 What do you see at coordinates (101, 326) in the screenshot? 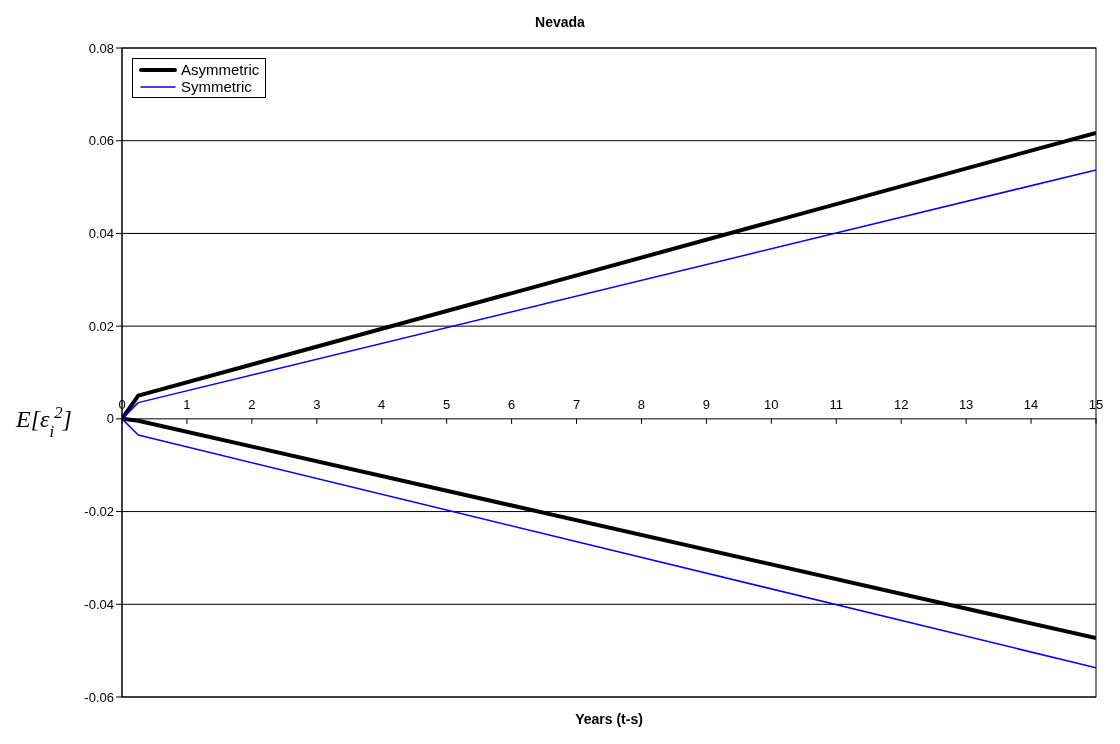
I see `y-tick-label: 0.02` at bounding box center [101, 326].